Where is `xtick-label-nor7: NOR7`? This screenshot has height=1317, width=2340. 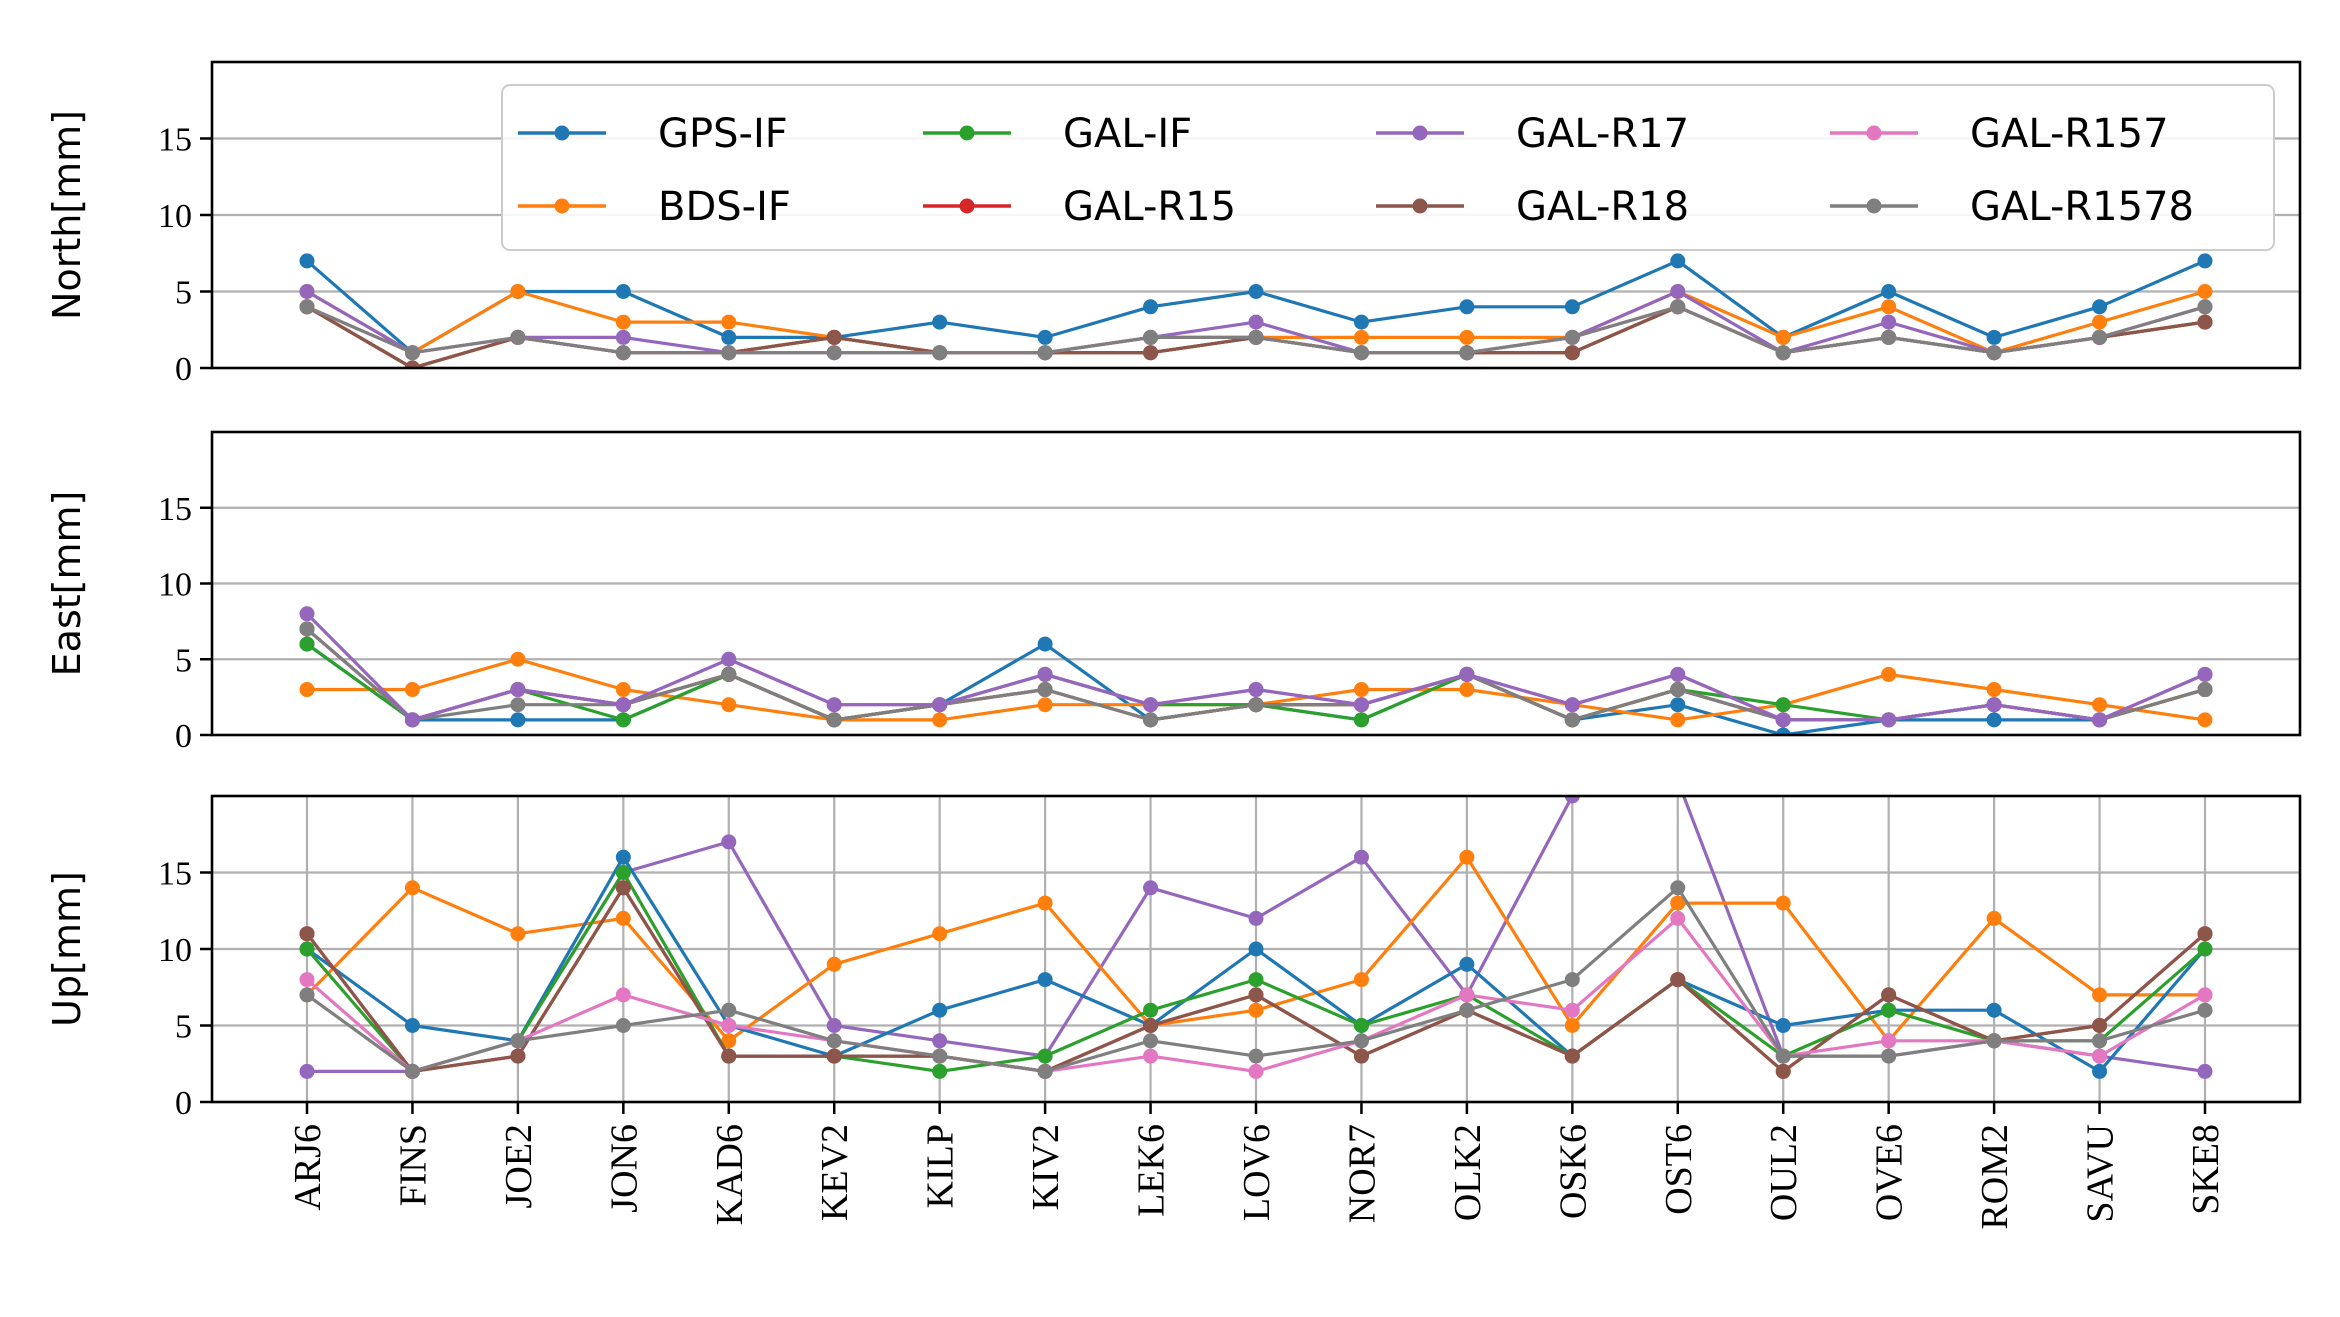
xtick-label-nor7: NOR7 is located at coordinates (1362, 1173).